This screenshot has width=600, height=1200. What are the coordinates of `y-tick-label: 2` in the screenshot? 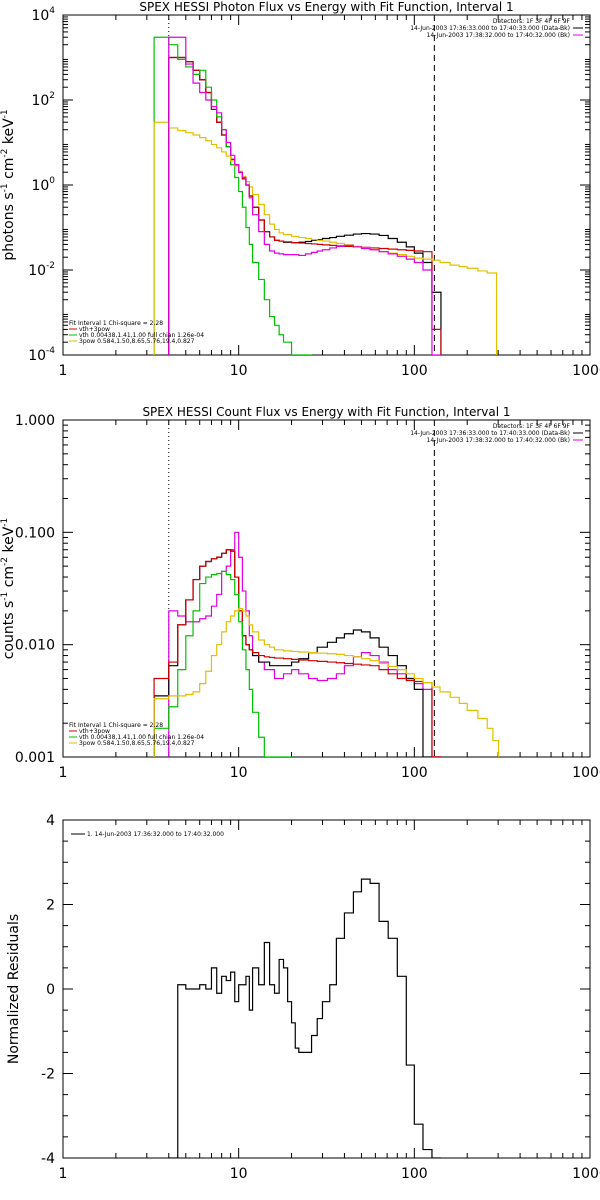 It's located at (50, 906).